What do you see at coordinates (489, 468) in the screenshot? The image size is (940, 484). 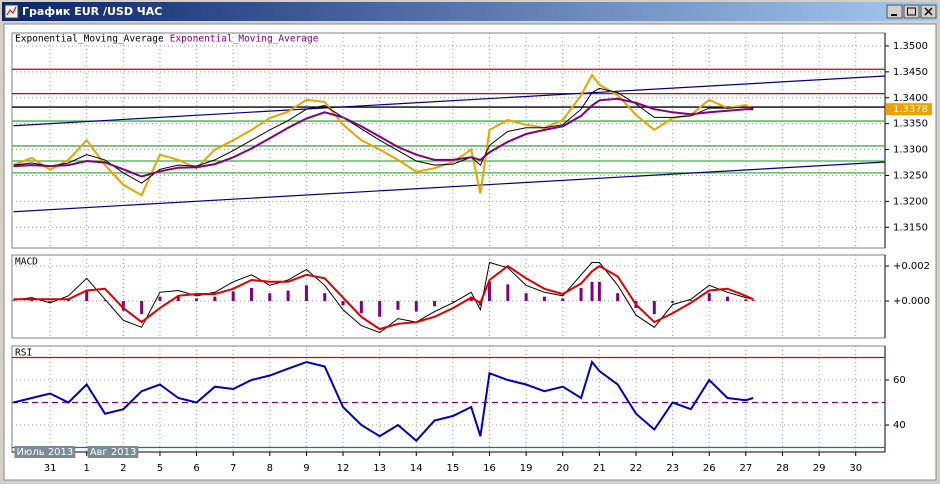 I see `x-tick-label: 16` at bounding box center [489, 468].